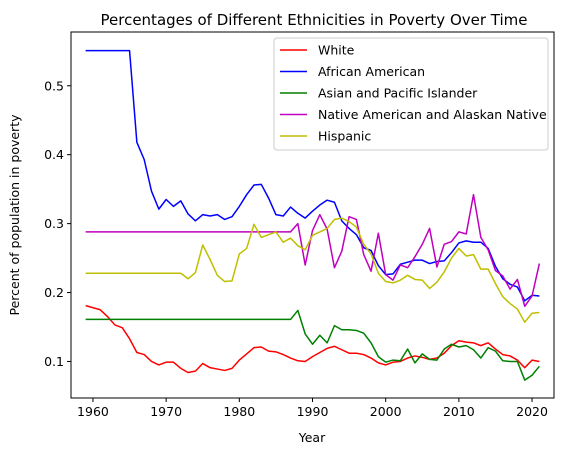  What do you see at coordinates (166, 411) in the screenshot?
I see `x-tick-label-1: 1970` at bounding box center [166, 411].